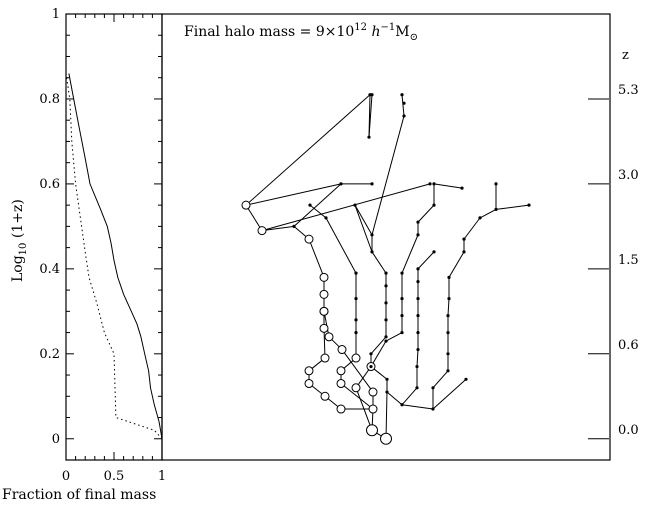 The image size is (646, 507). Describe the element at coordinates (628, 90) in the screenshot. I see `redshift-tick-label: 5.3` at that location.